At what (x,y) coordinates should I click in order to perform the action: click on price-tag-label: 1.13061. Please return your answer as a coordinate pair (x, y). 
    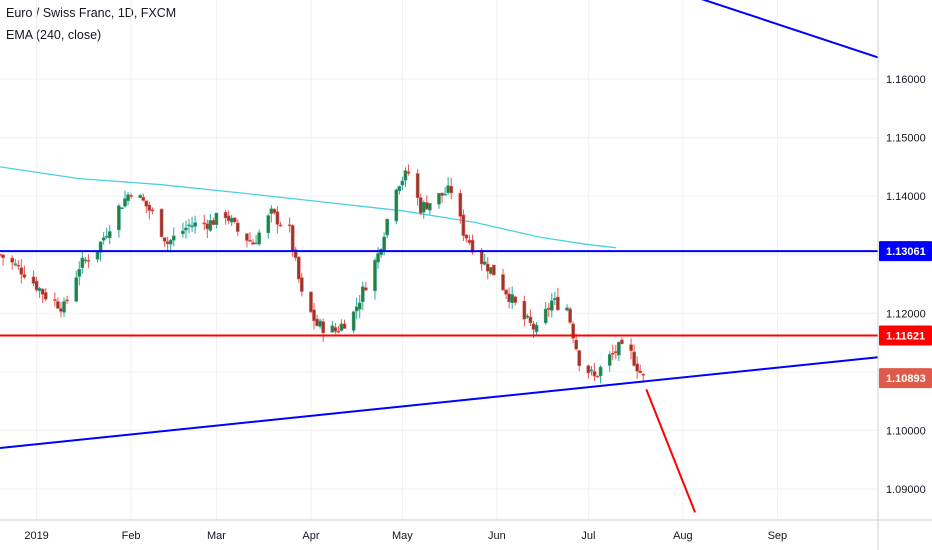
    Looking at the image, I should click on (906, 252).